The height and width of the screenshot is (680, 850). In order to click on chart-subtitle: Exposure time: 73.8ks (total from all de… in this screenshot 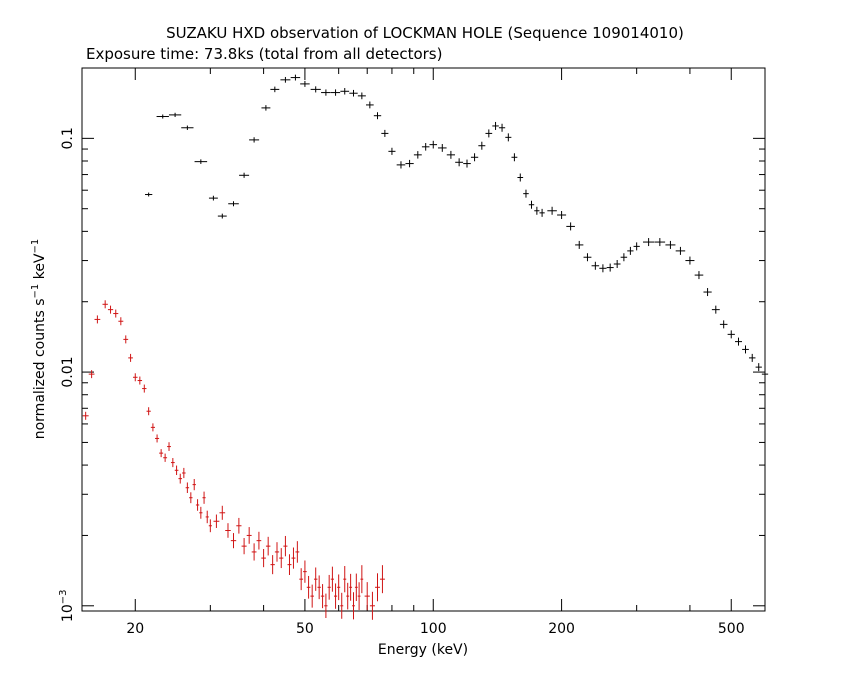, I will do `click(264, 54)`.